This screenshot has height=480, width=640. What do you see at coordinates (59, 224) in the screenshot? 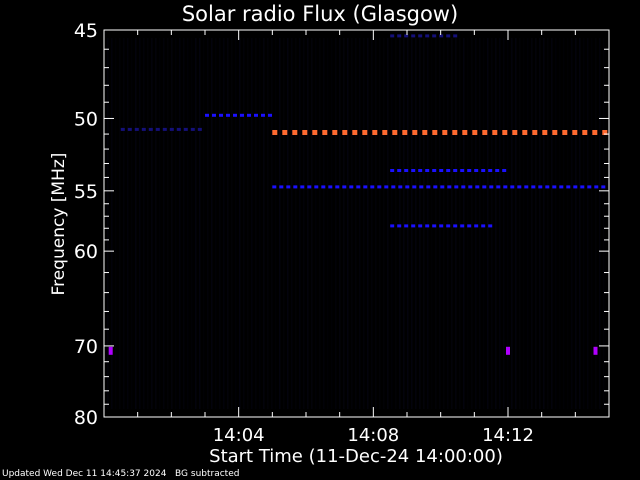
I see `y-axis-label: Frequency [MHz]` at bounding box center [59, 224].